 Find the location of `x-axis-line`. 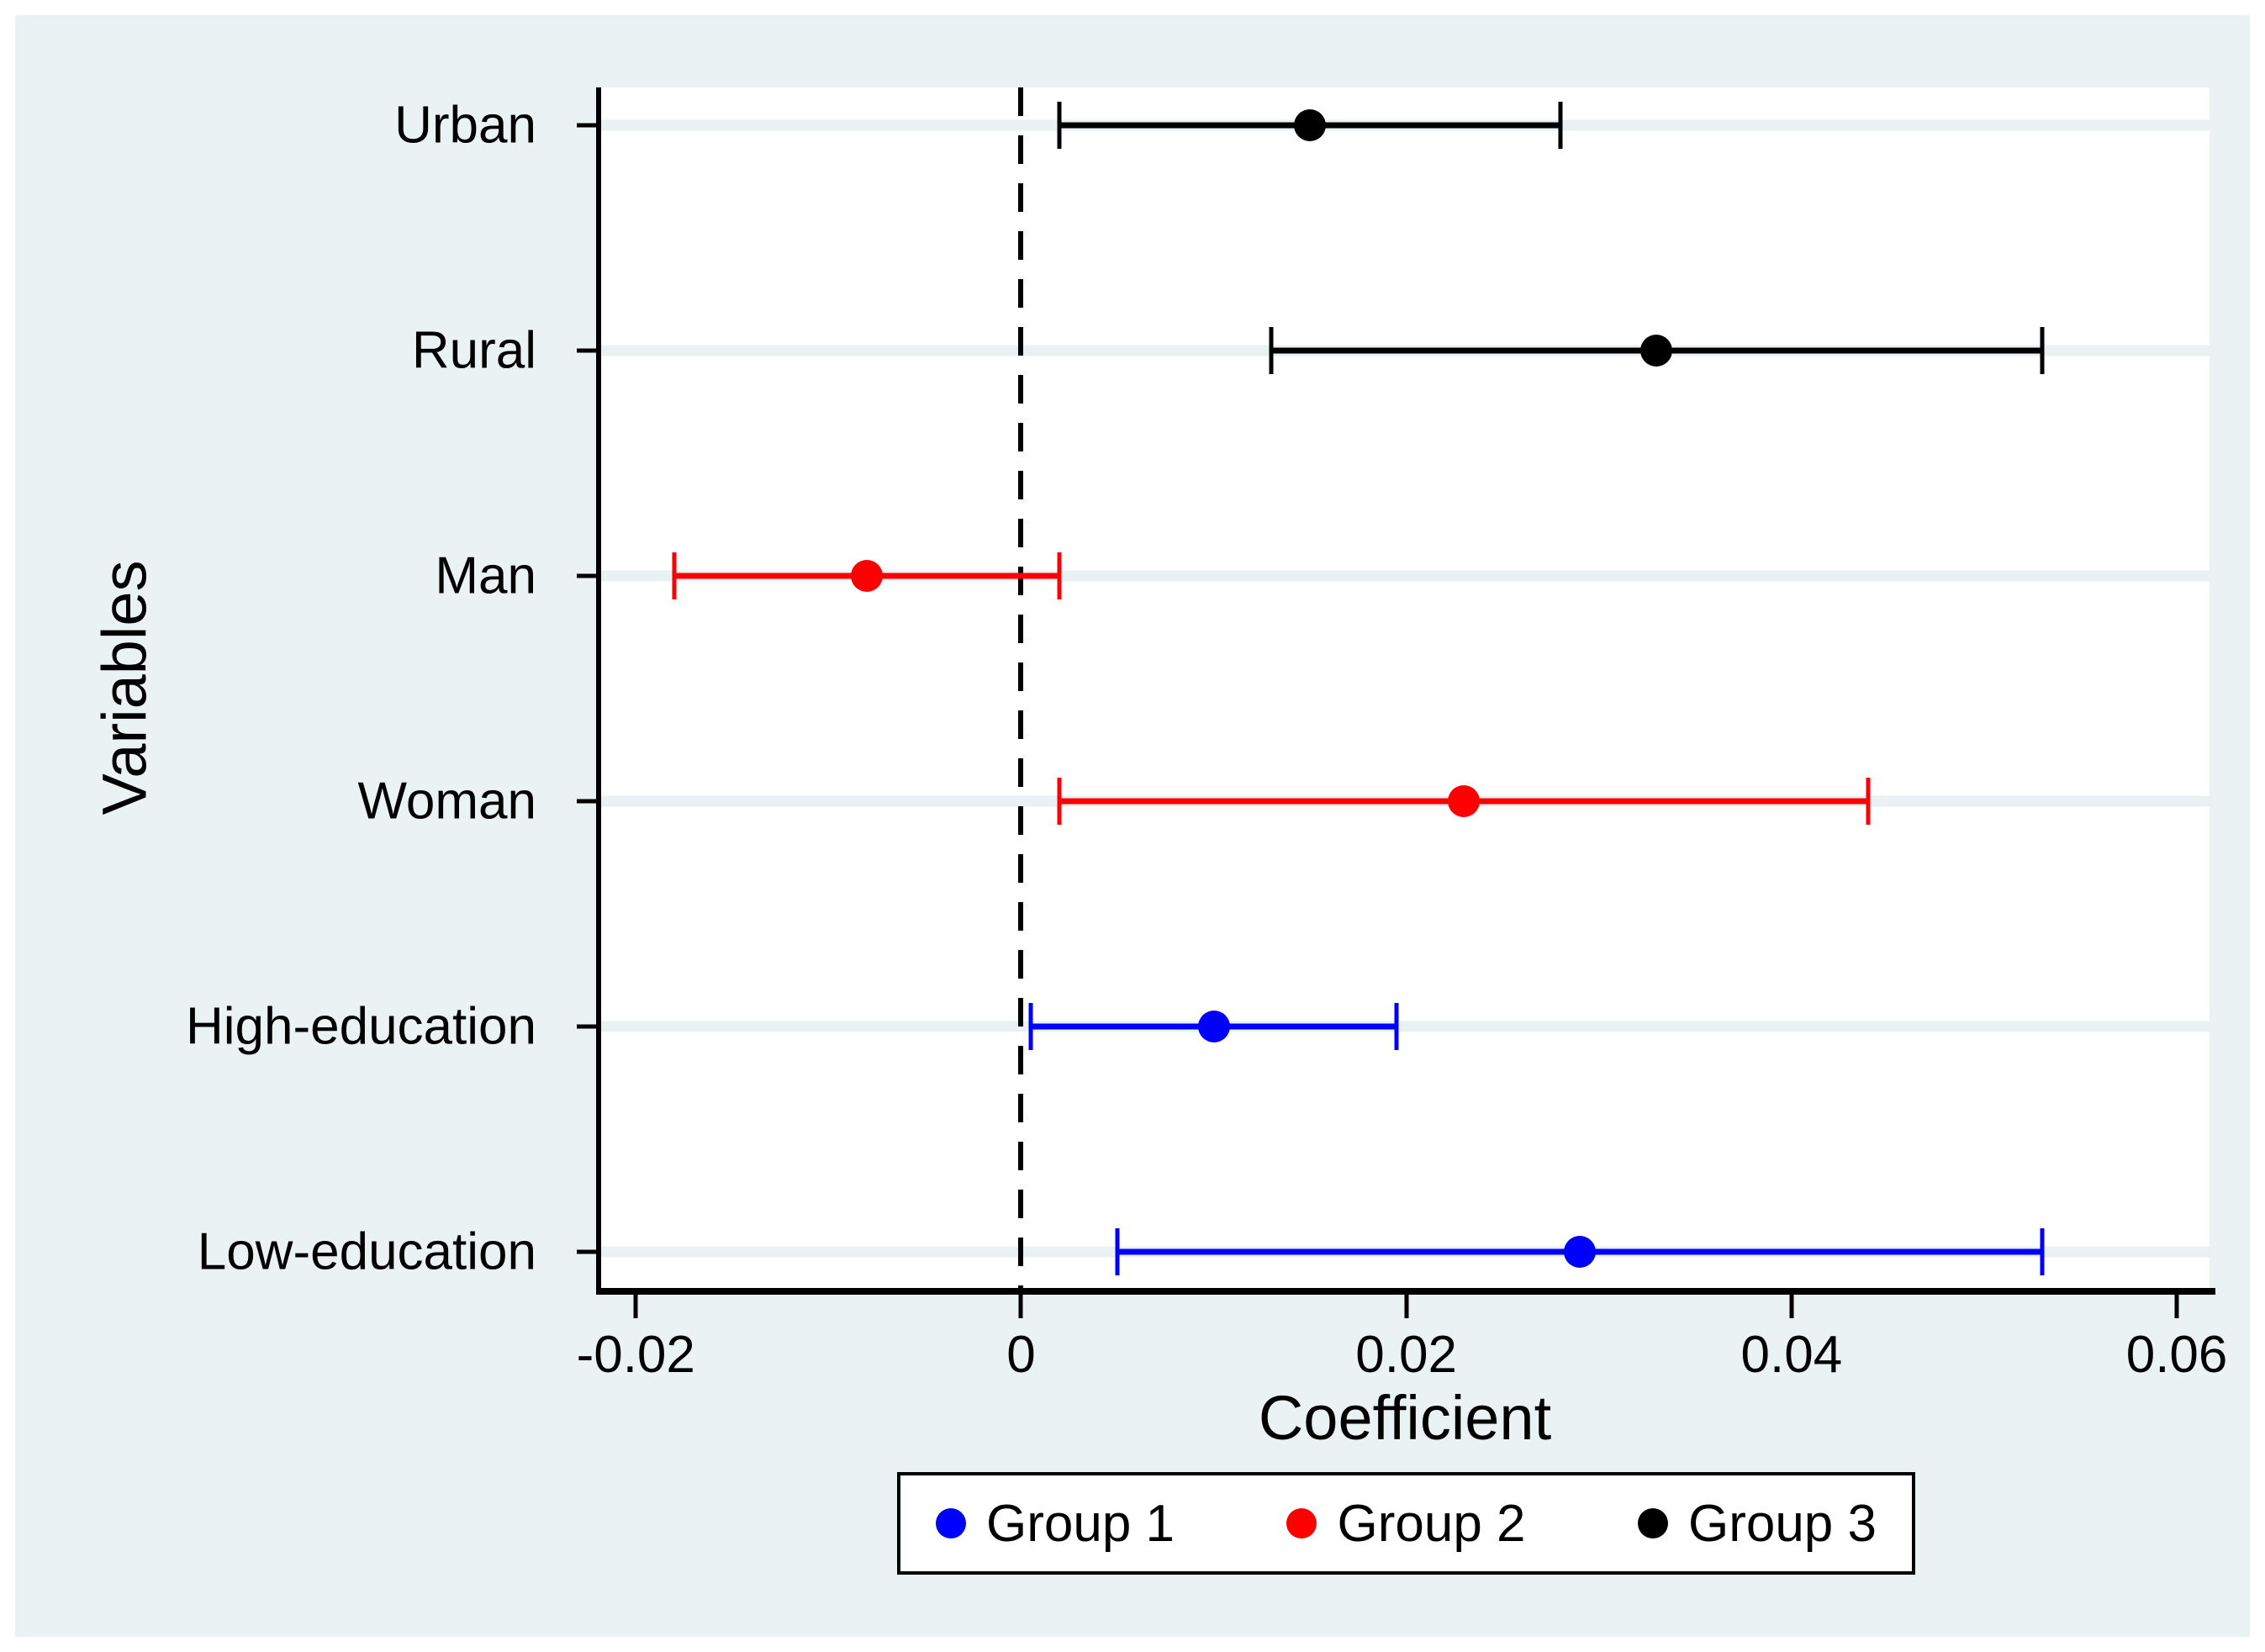

x-axis-line is located at coordinates (1405, 1291).